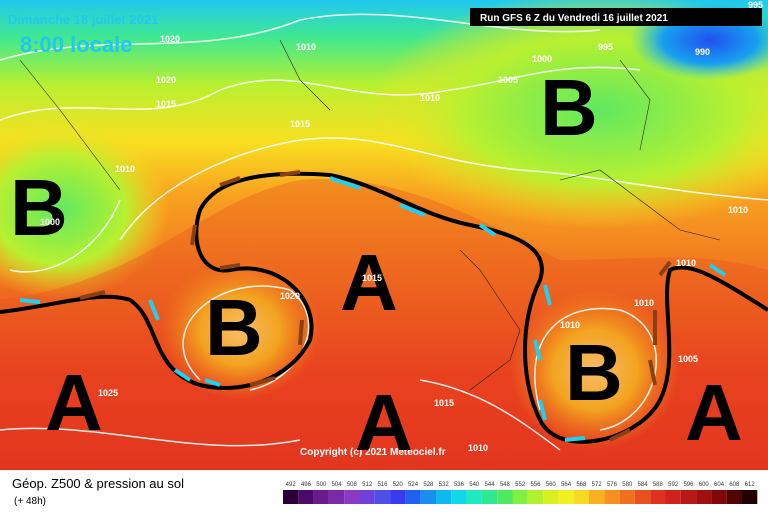  I want to click on run-label: Run GFS 6 Z du Vendredi 16 juillet 2021, so click(574, 18).